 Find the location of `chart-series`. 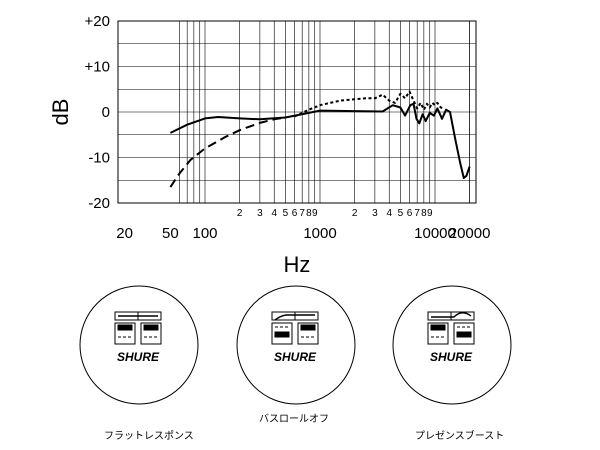

chart-series is located at coordinates (320, 139).